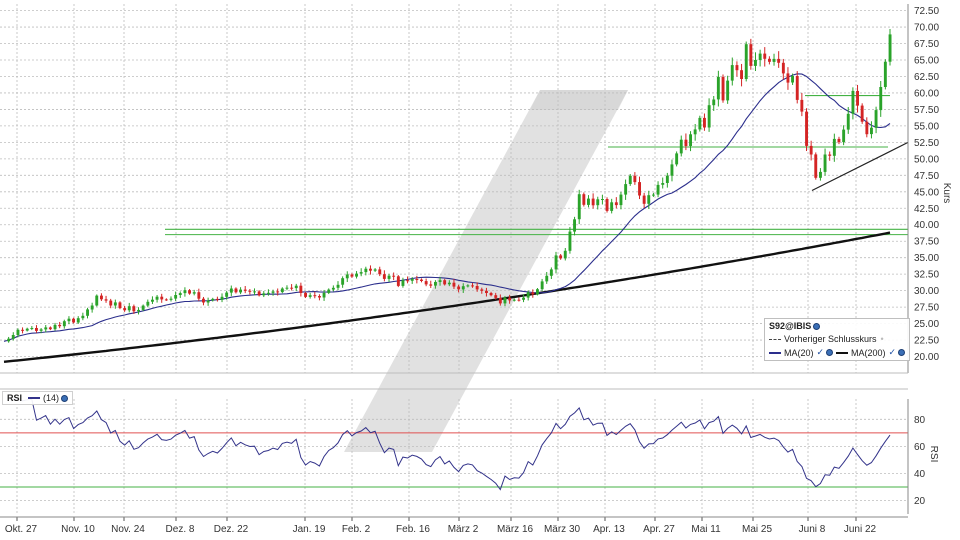 The image size is (960, 540). Describe the element at coordinates (901, 352) in the screenshot. I see `ma200-settings-icon` at that location.